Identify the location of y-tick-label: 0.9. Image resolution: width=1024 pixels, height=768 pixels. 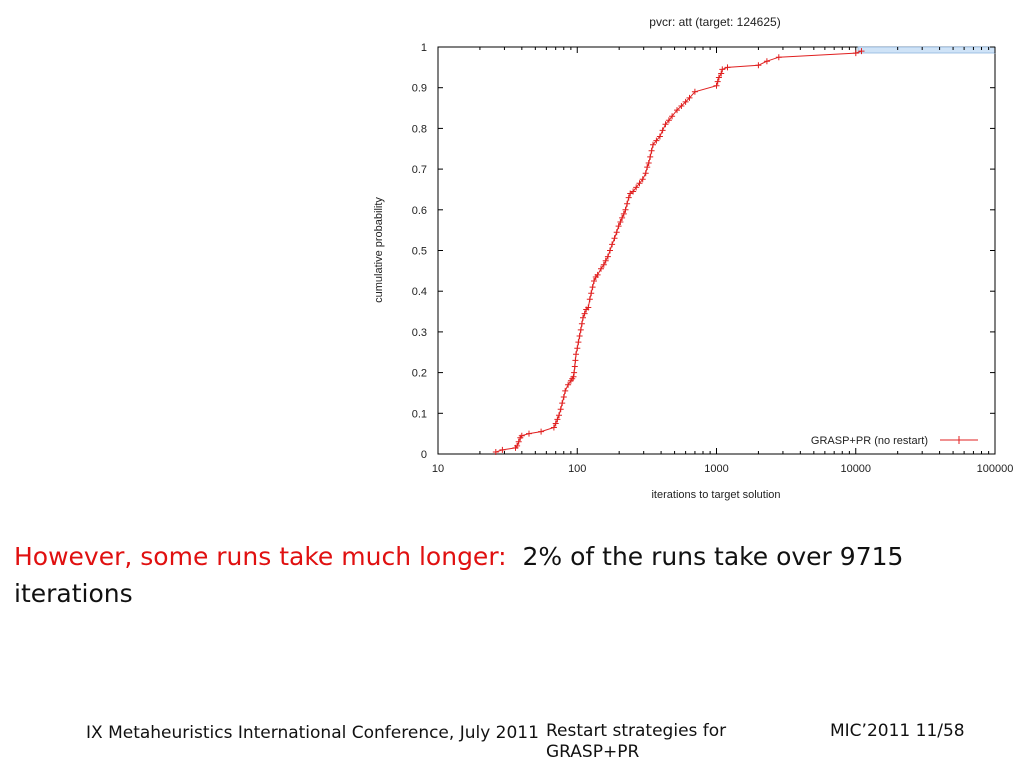
(419, 89).